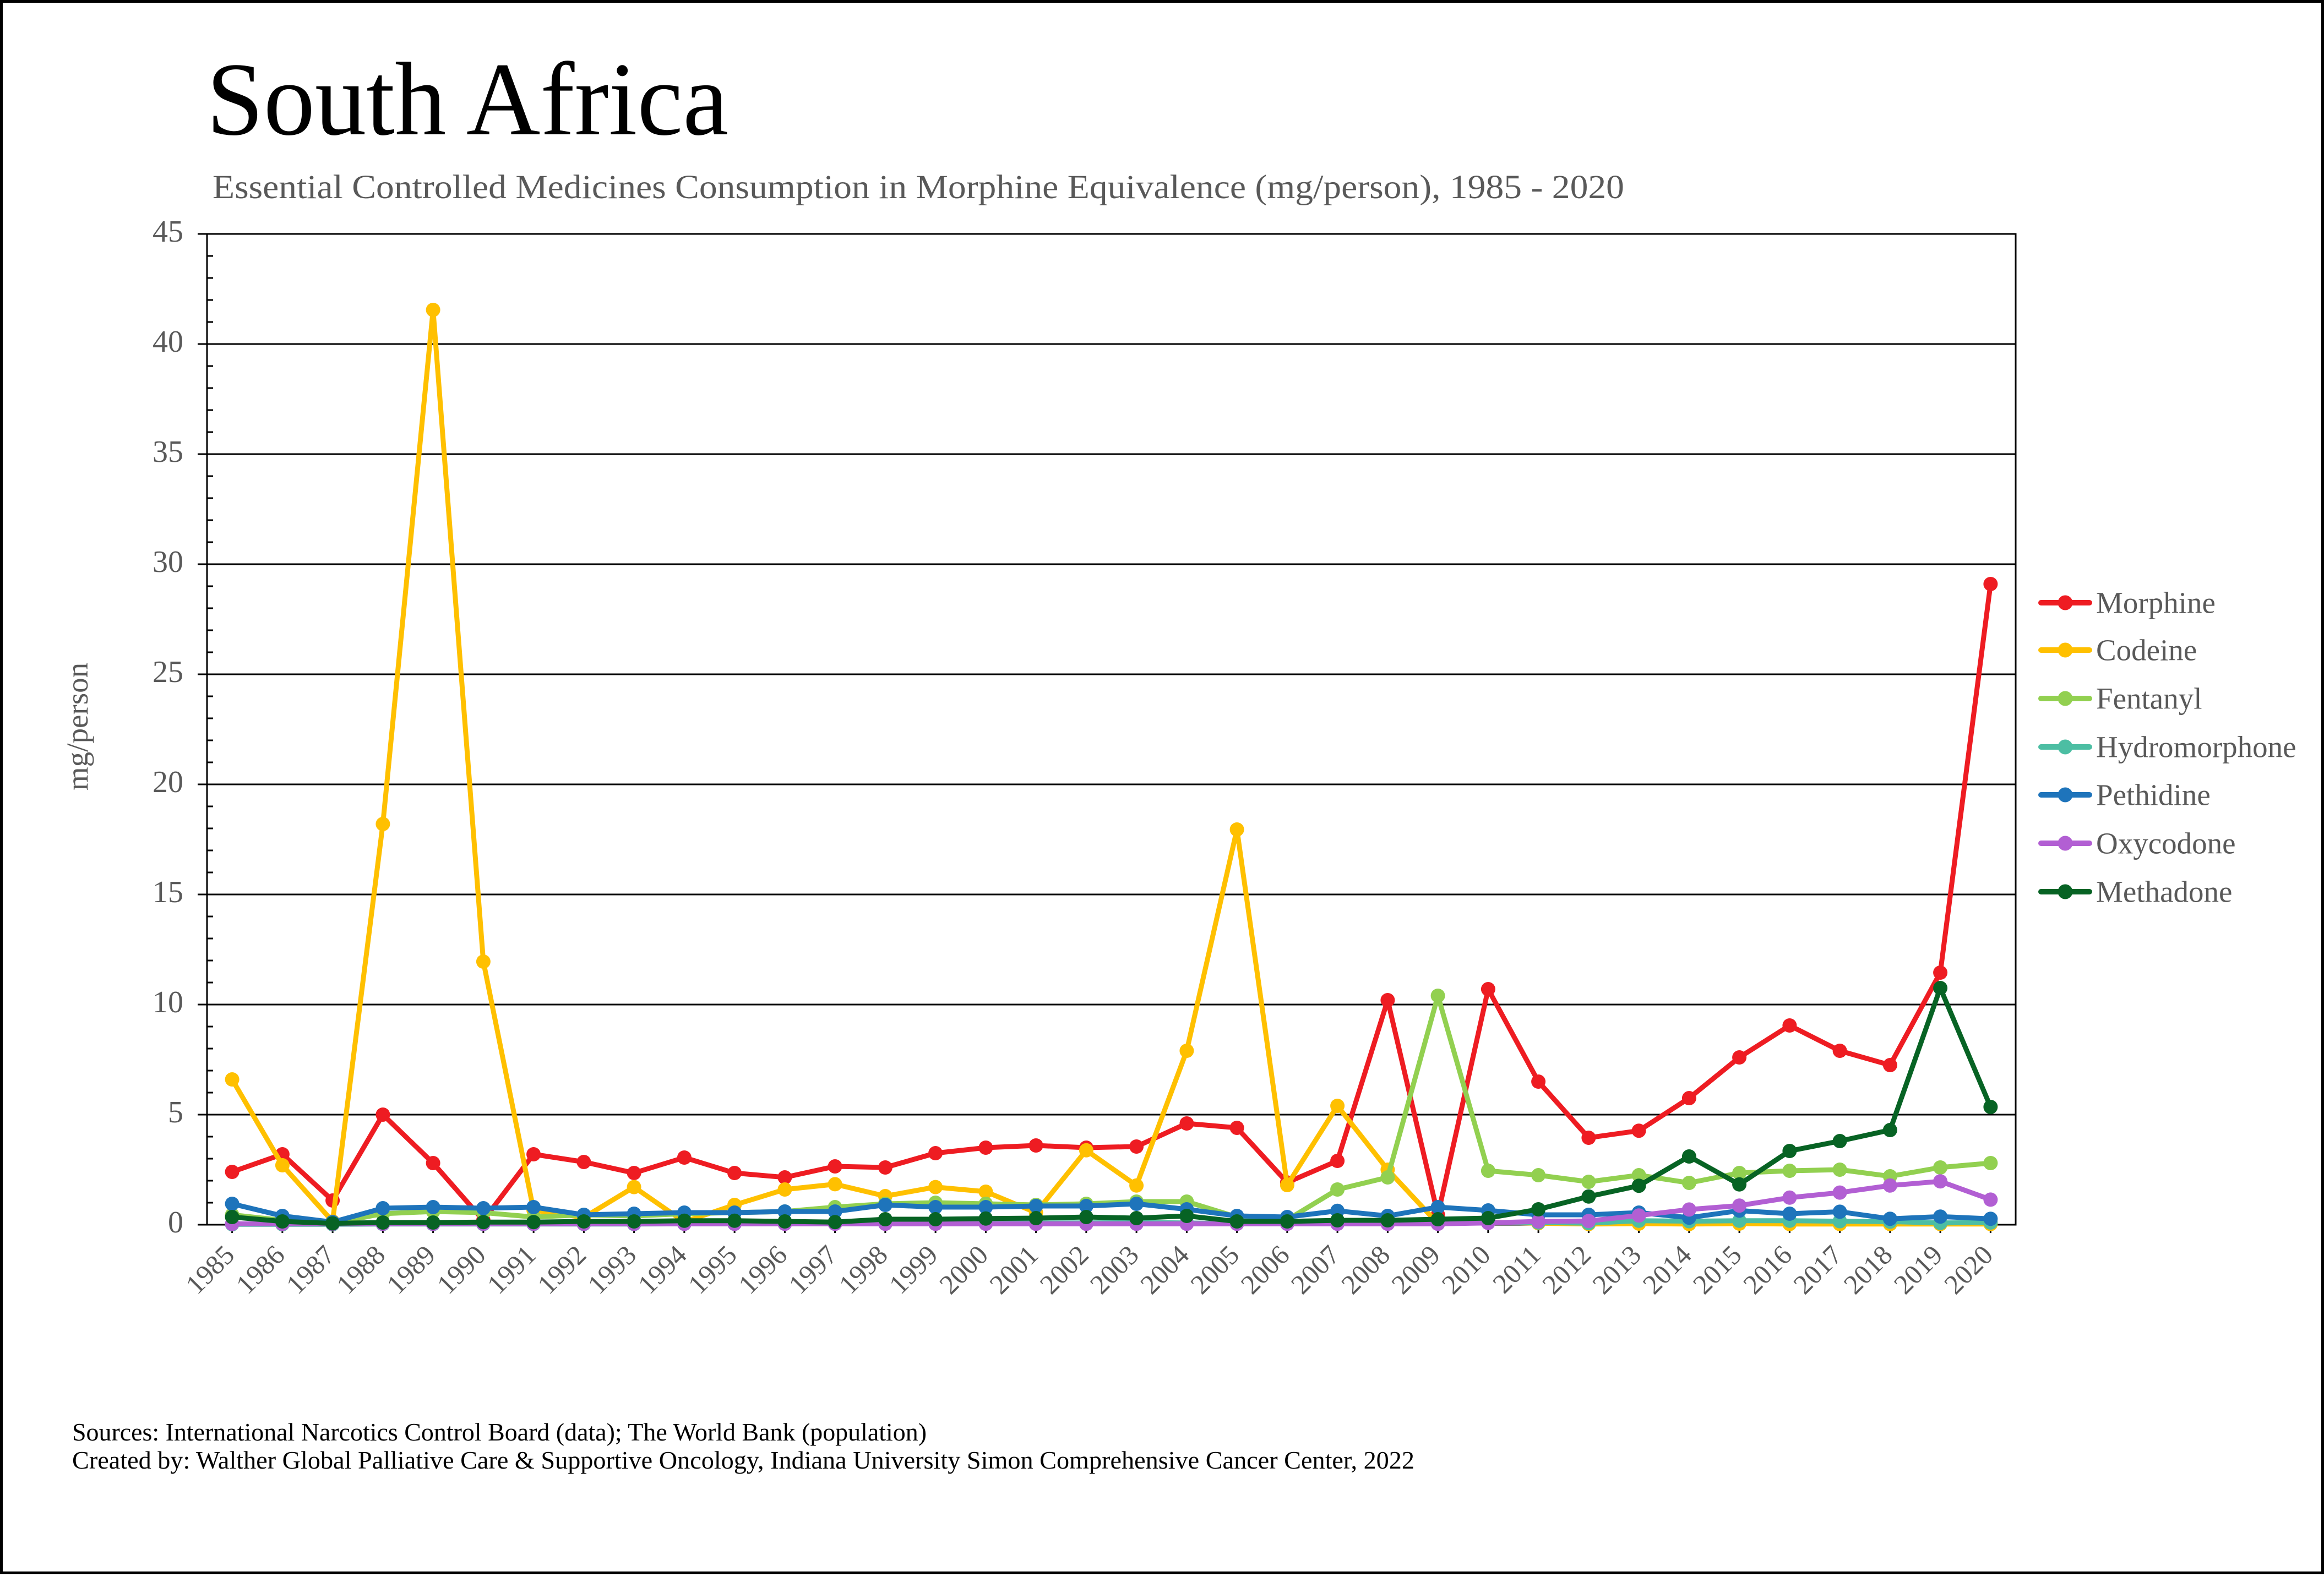 This screenshot has width=2324, height=1577. I want to click on svg-text: 30, so click(168, 562).